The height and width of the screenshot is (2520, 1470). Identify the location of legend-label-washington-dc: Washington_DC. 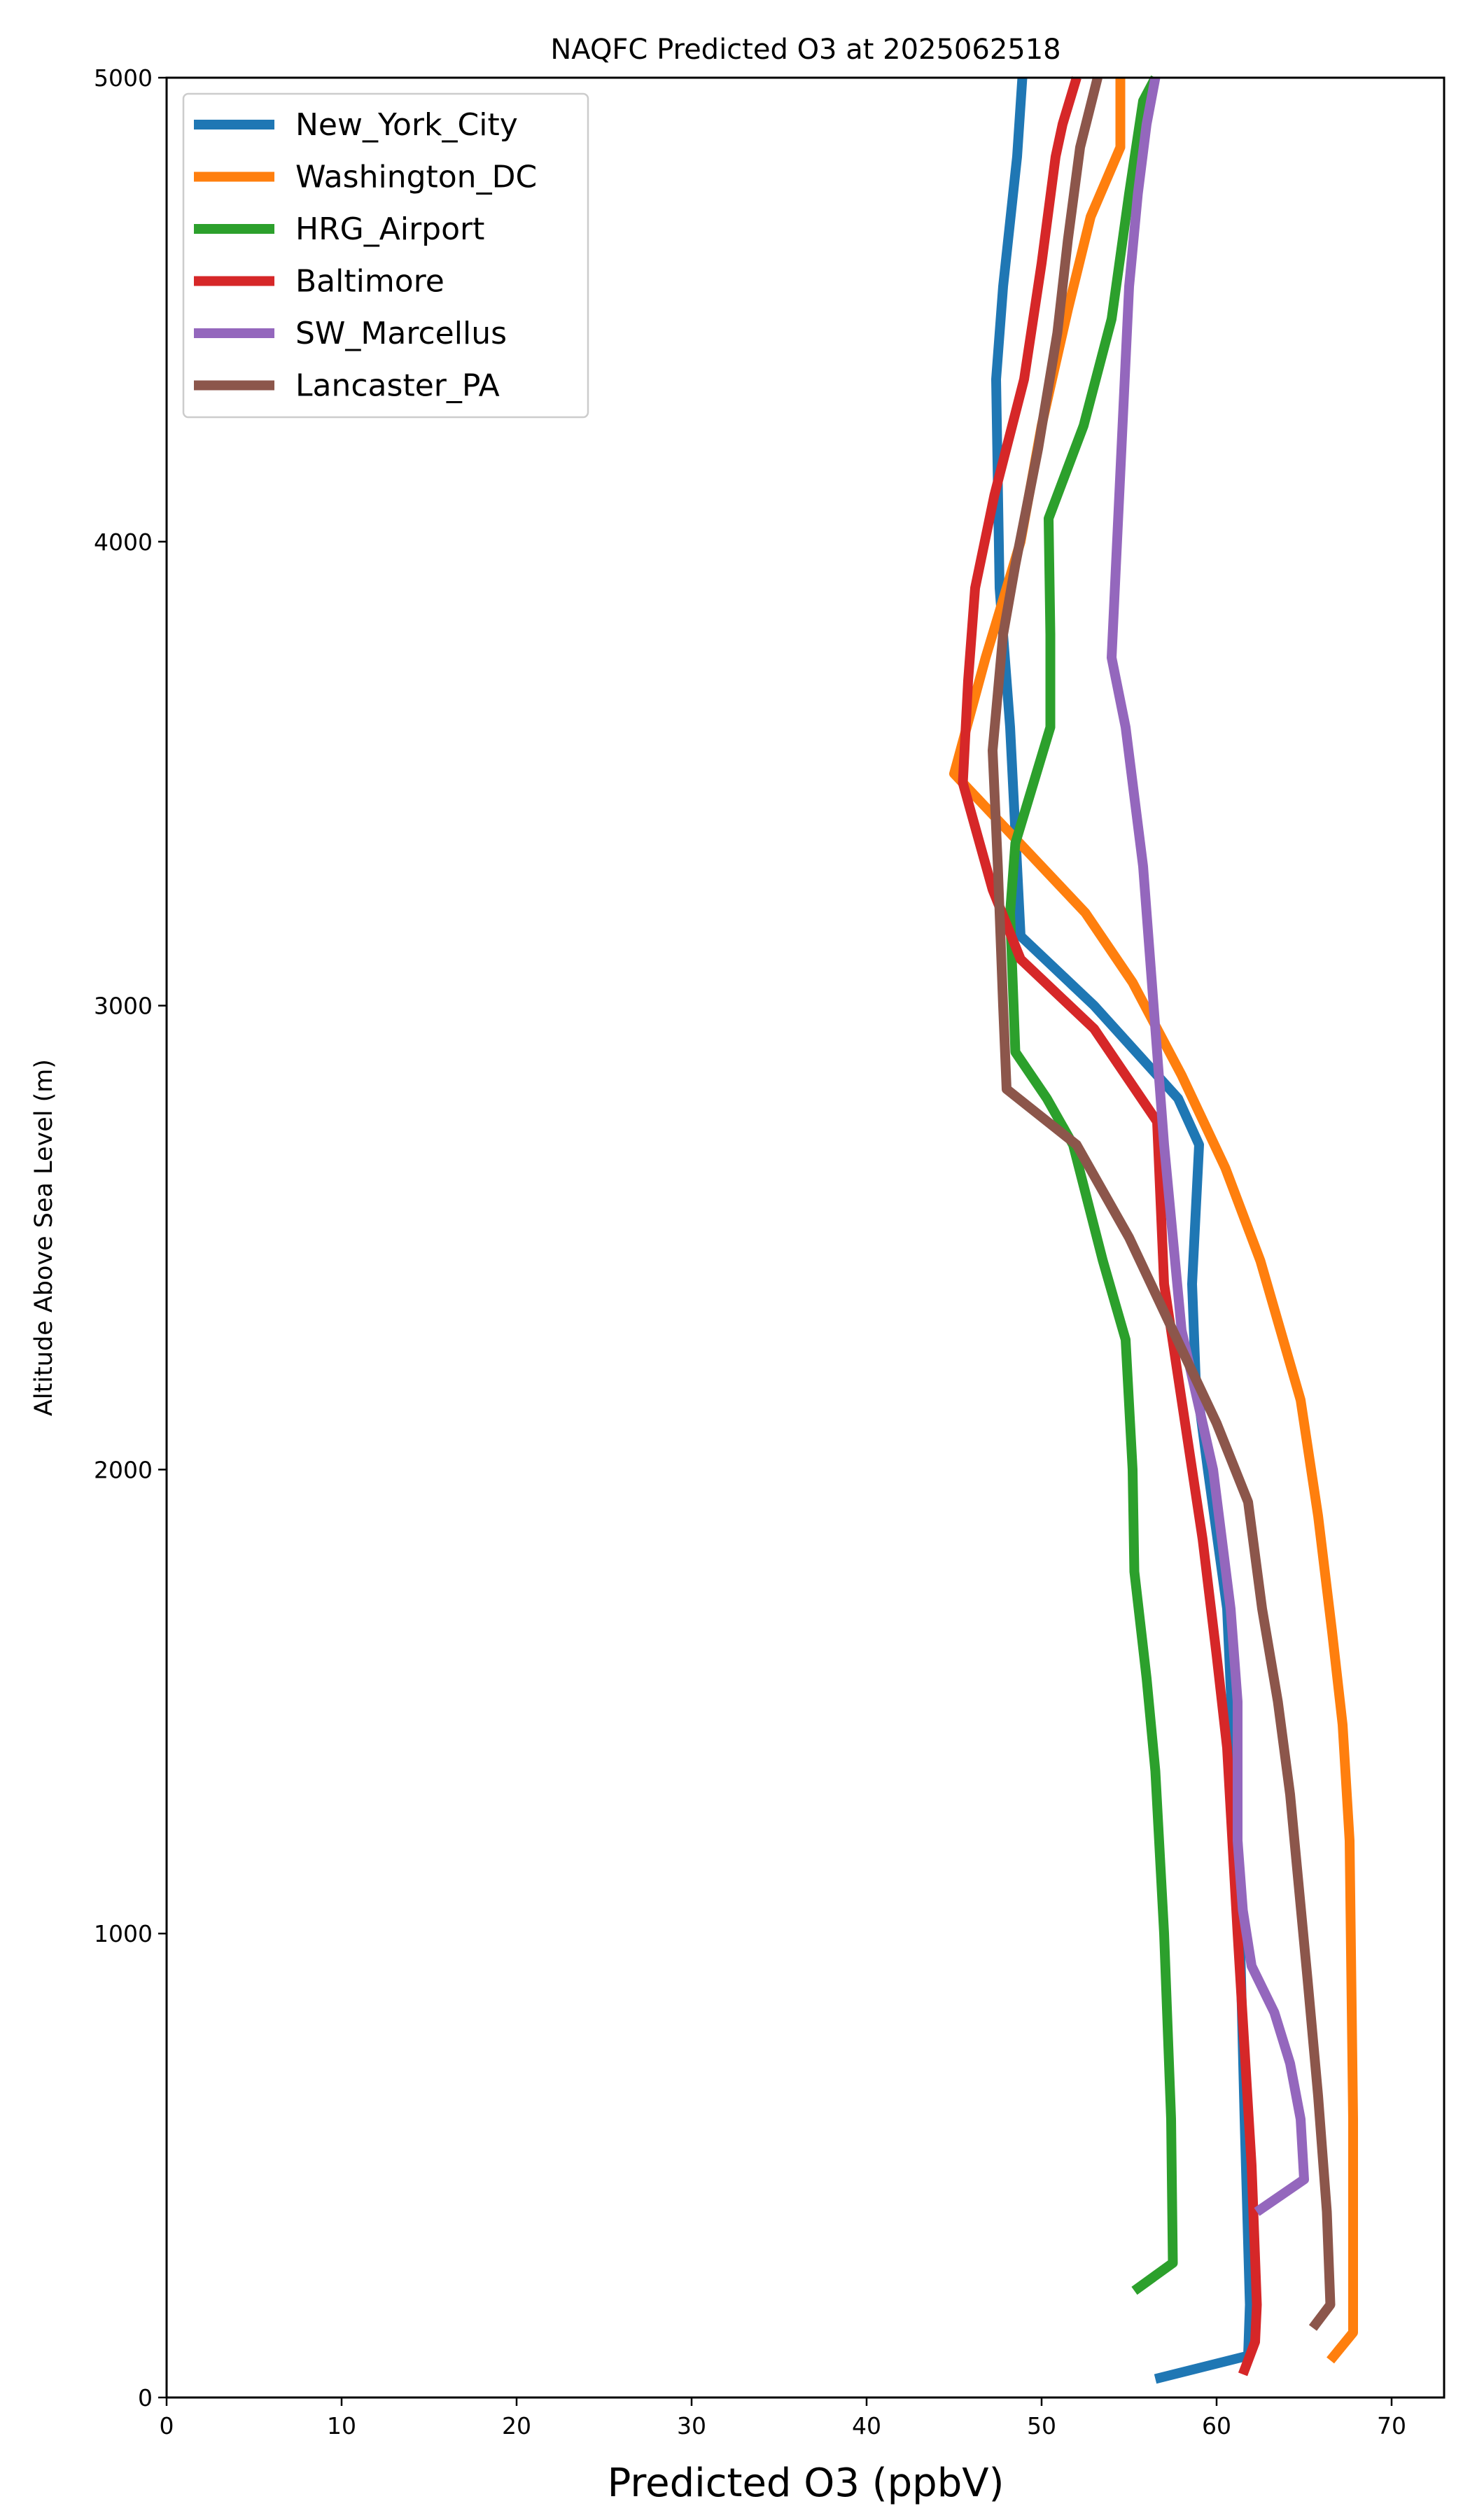
(416, 177).